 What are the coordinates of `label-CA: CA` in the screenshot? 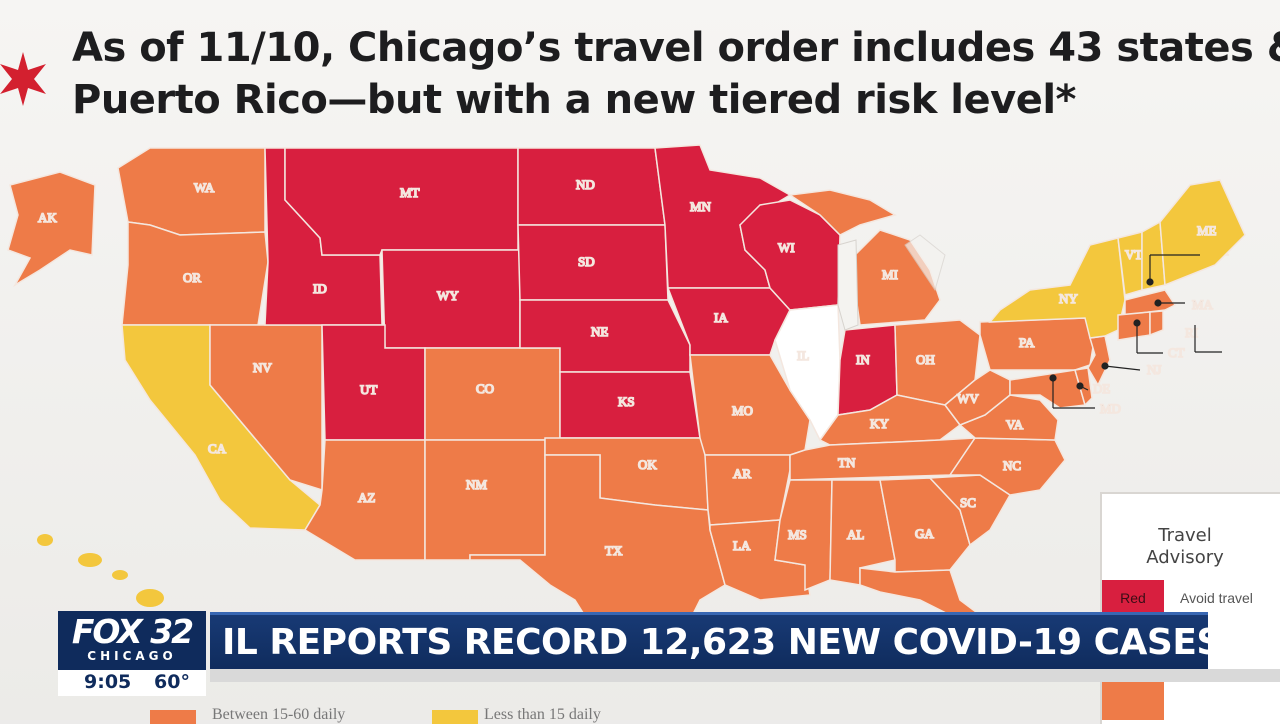 It's located at (217, 448).